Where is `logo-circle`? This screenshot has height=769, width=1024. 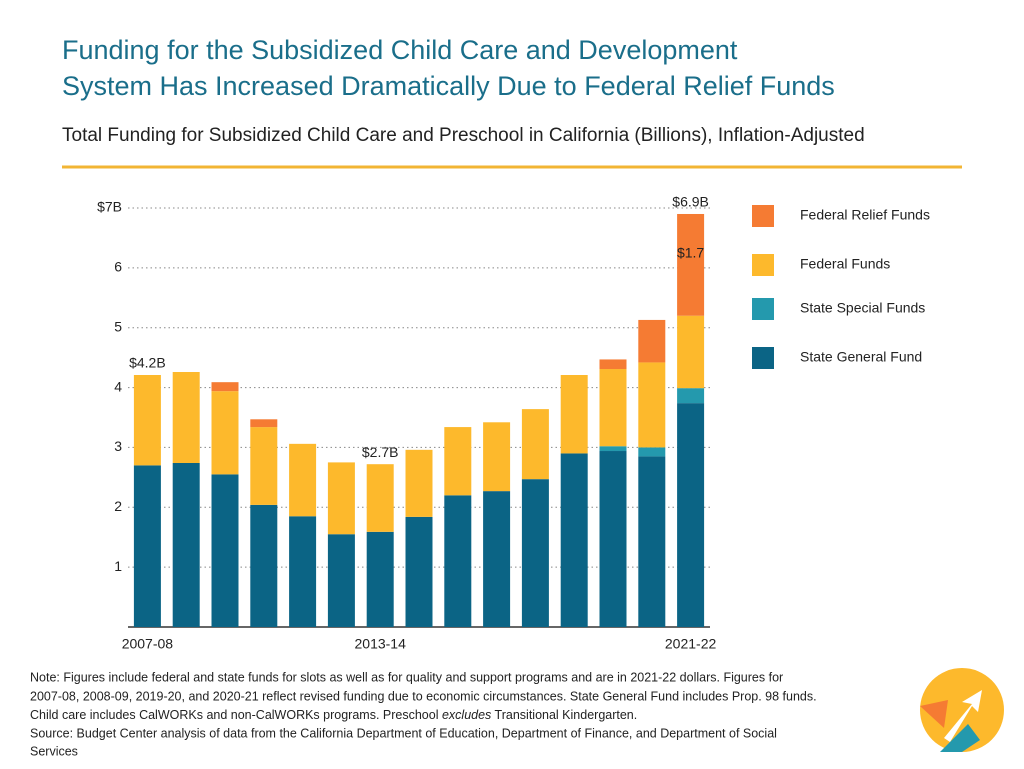
logo-circle is located at coordinates (962, 710).